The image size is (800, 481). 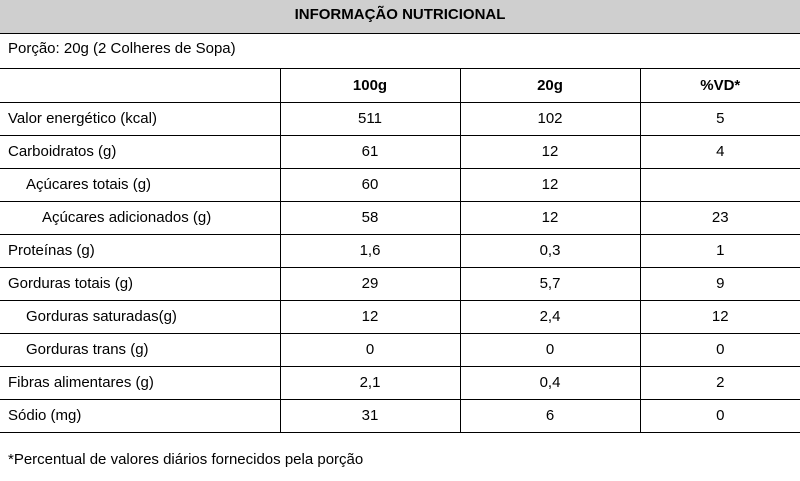 What do you see at coordinates (719, 251) in the screenshot?
I see `value-percent-vd: 1` at bounding box center [719, 251].